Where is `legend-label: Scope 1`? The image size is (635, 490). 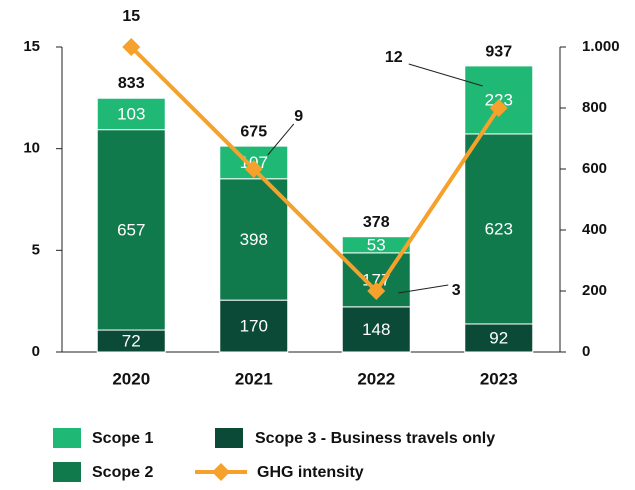
legend-label: Scope 1 is located at coordinates (122, 438).